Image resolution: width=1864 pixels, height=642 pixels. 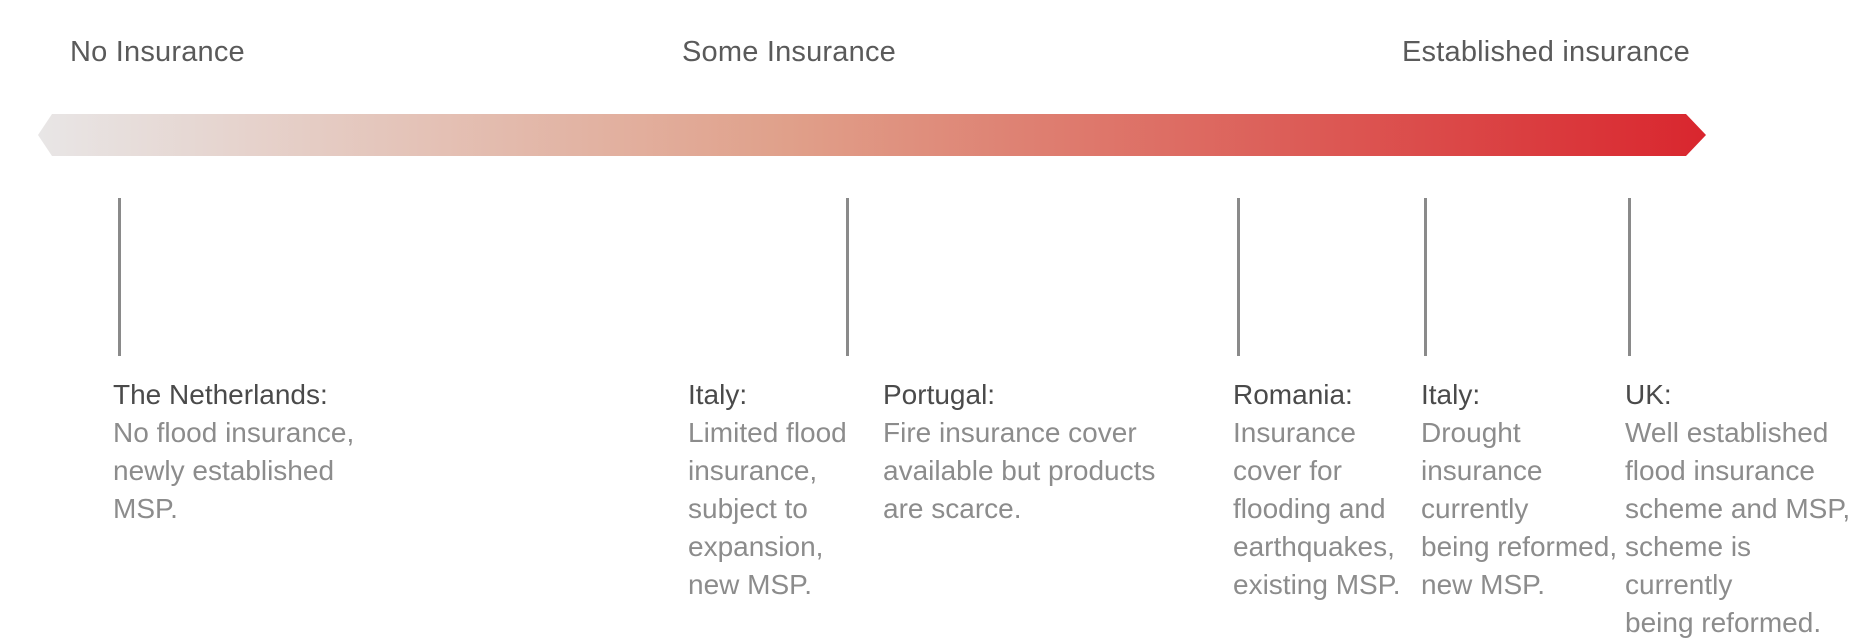 I want to click on entry-line: flood insurance, so click(x=1720, y=470).